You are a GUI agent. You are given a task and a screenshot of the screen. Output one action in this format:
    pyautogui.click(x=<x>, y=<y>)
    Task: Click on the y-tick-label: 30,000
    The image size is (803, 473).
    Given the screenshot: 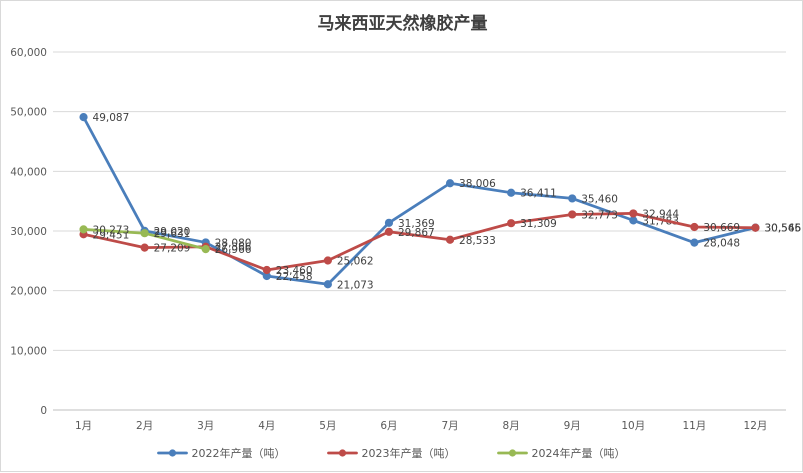 What is the action you would take?
    pyautogui.click(x=28, y=232)
    